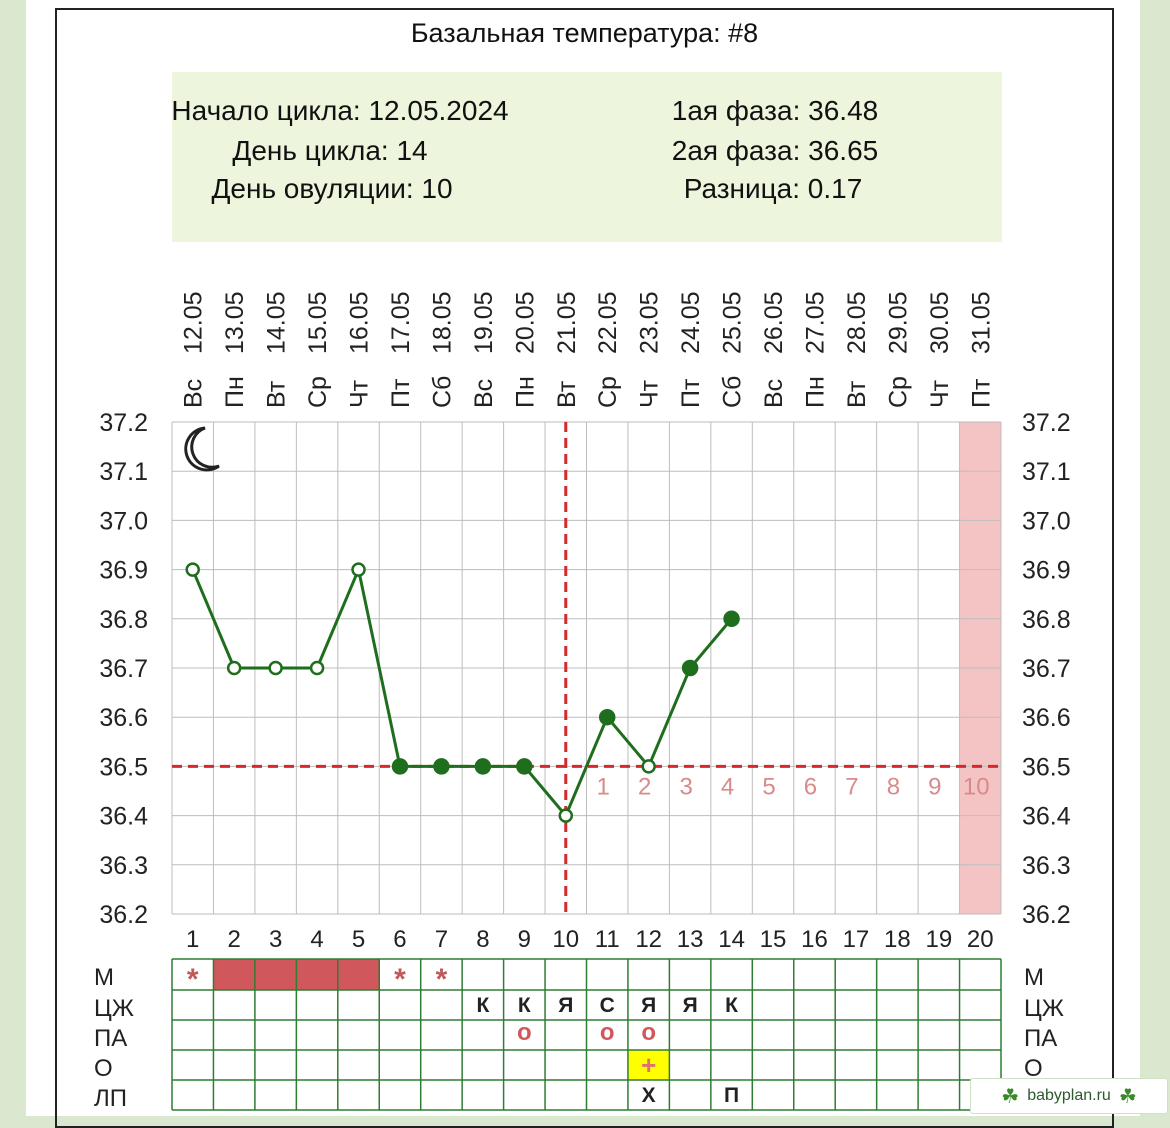 The height and width of the screenshot is (1128, 1170). I want to click on table-cell-mark: К, so click(524, 1005).